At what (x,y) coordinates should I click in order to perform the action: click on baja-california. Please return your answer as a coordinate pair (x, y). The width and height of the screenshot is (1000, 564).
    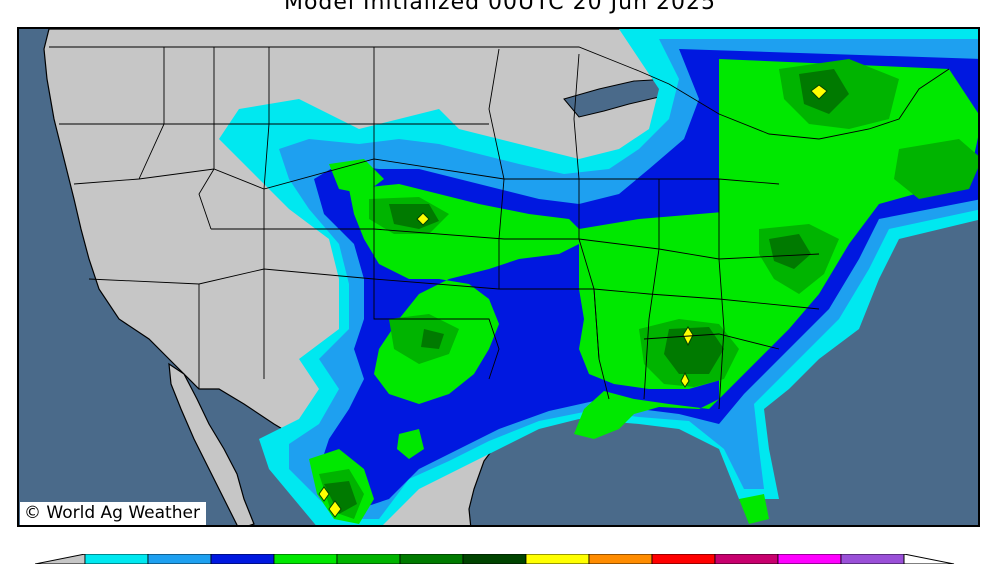
    Looking at the image, I should click on (211, 443).